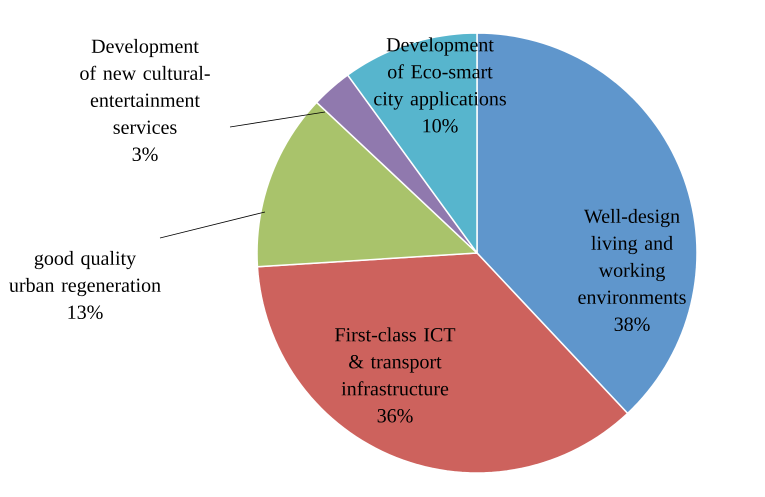  What do you see at coordinates (145, 86) in the screenshot?
I see `slice-label: Development of new cultural-entertainment services` at bounding box center [145, 86].